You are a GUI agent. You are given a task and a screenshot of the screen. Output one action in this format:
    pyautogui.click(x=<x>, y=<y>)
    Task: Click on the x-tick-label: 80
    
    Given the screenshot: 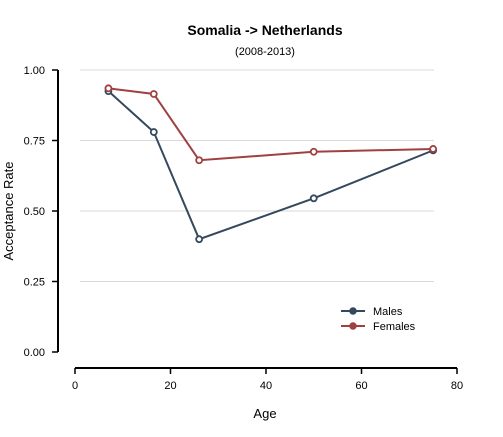 What is the action you would take?
    pyautogui.click(x=457, y=386)
    